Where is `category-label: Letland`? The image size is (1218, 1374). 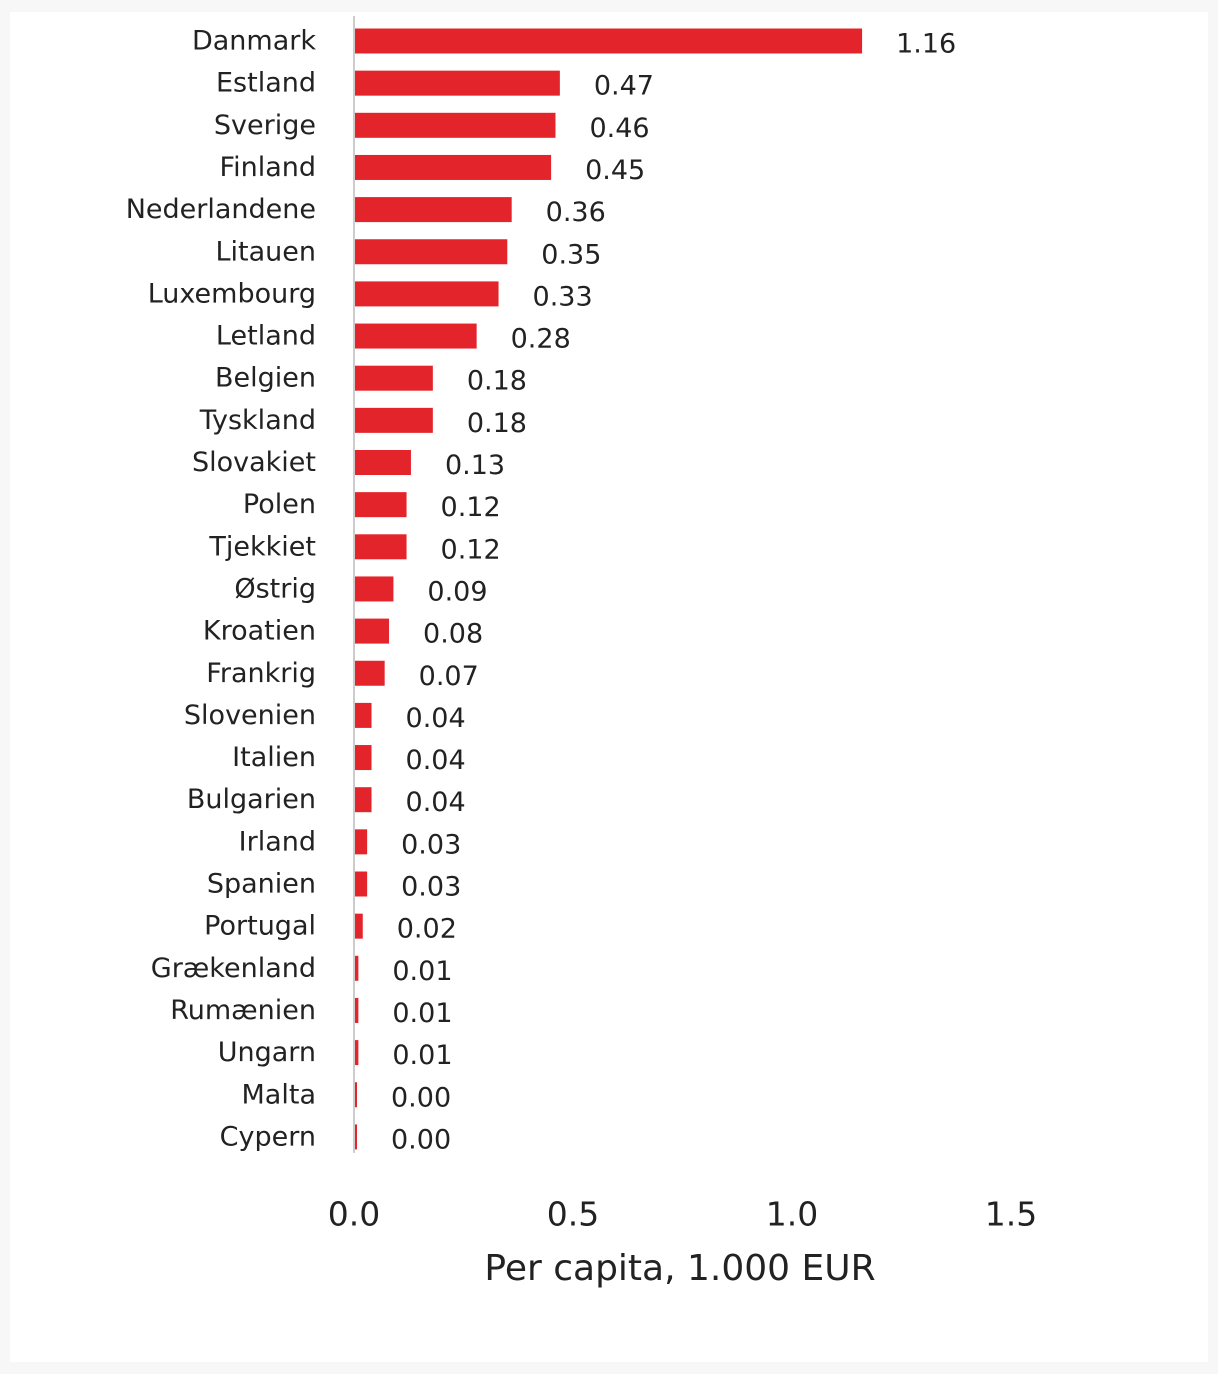 category-label: Letland is located at coordinates (266, 336).